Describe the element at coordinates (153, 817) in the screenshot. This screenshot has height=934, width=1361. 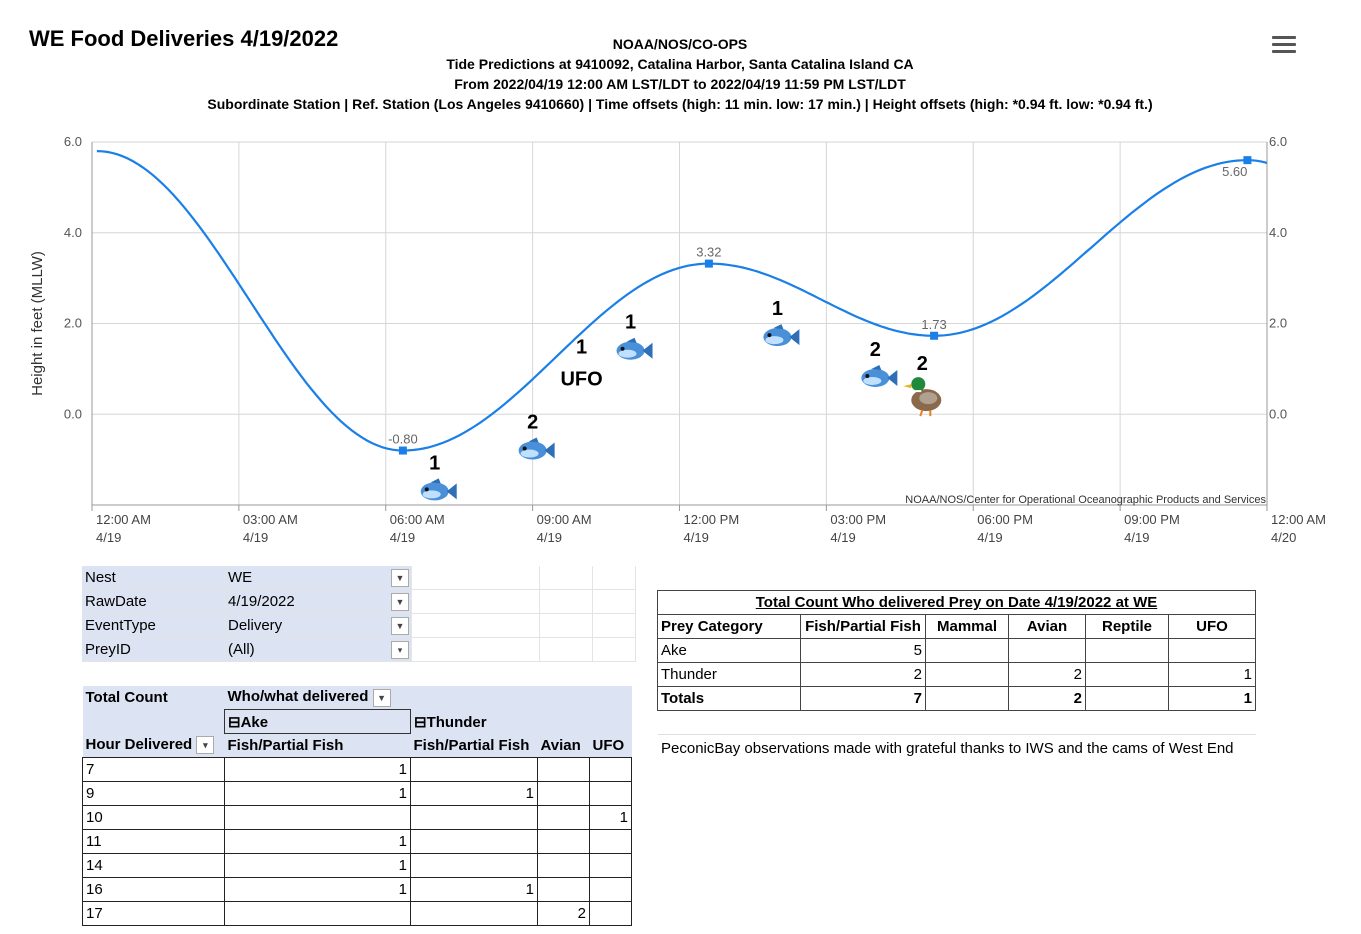
I see `hour-cell: 10` at that location.